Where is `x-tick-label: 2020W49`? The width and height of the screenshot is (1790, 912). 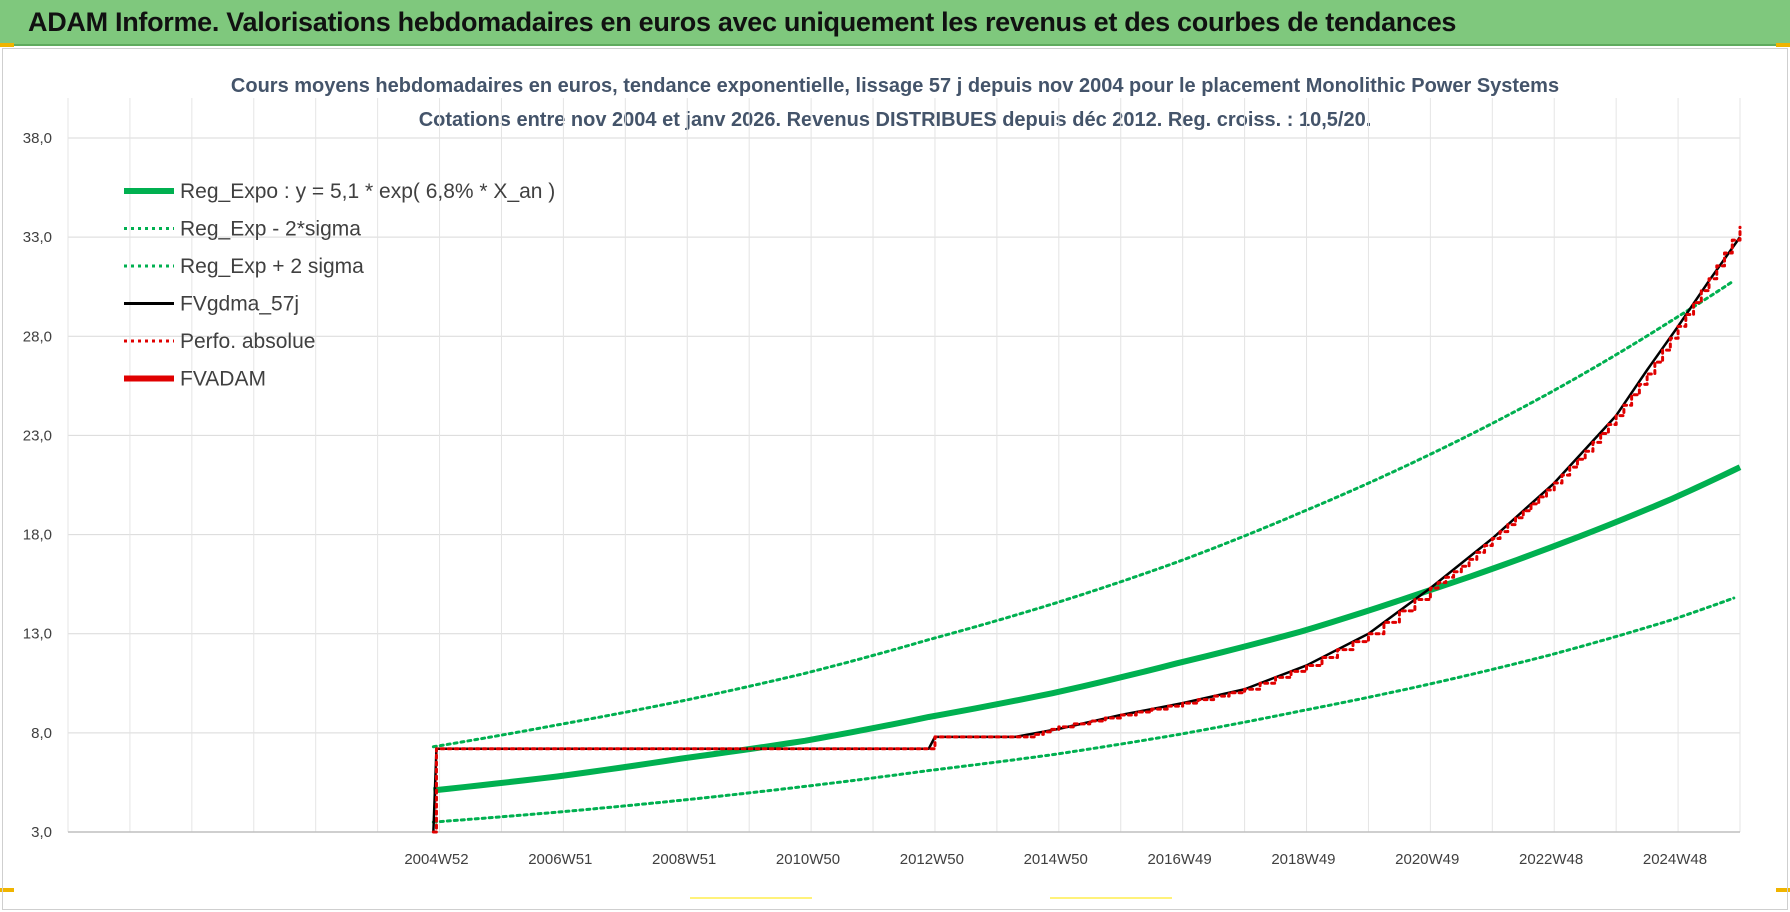
x-tick-label: 2020W49 is located at coordinates (1427, 859).